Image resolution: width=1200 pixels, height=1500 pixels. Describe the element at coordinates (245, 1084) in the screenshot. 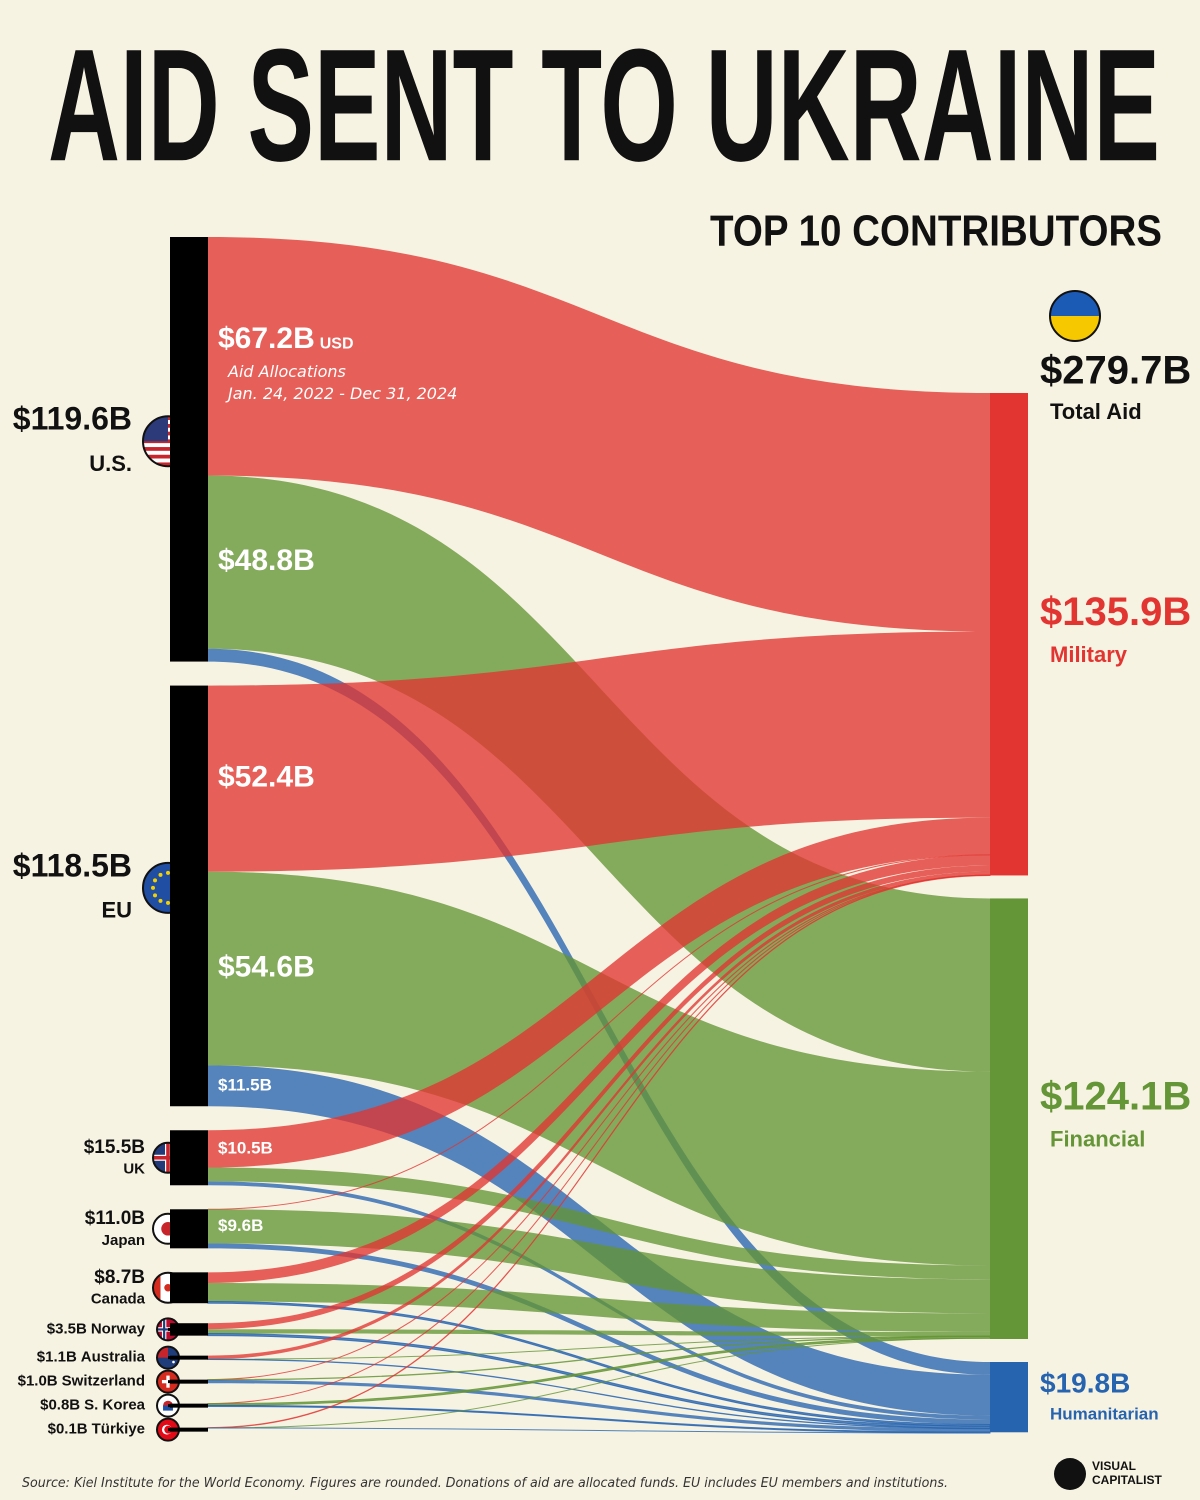

I see `flow-label: $11.5B` at that location.